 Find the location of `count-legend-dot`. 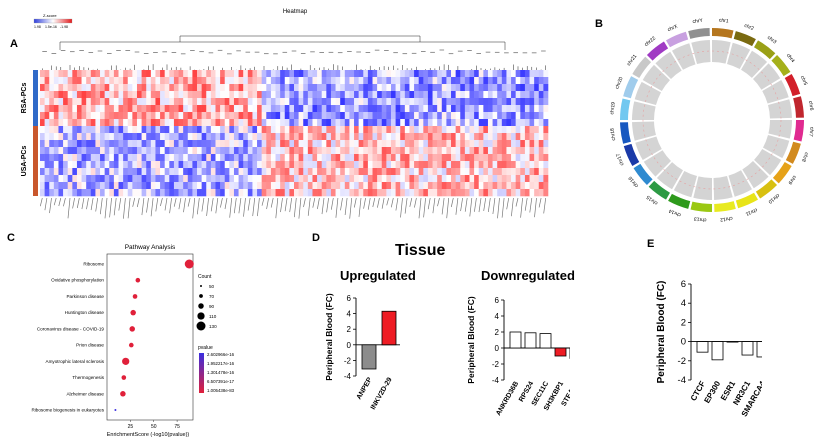

count-legend-dot is located at coordinates (201, 326).